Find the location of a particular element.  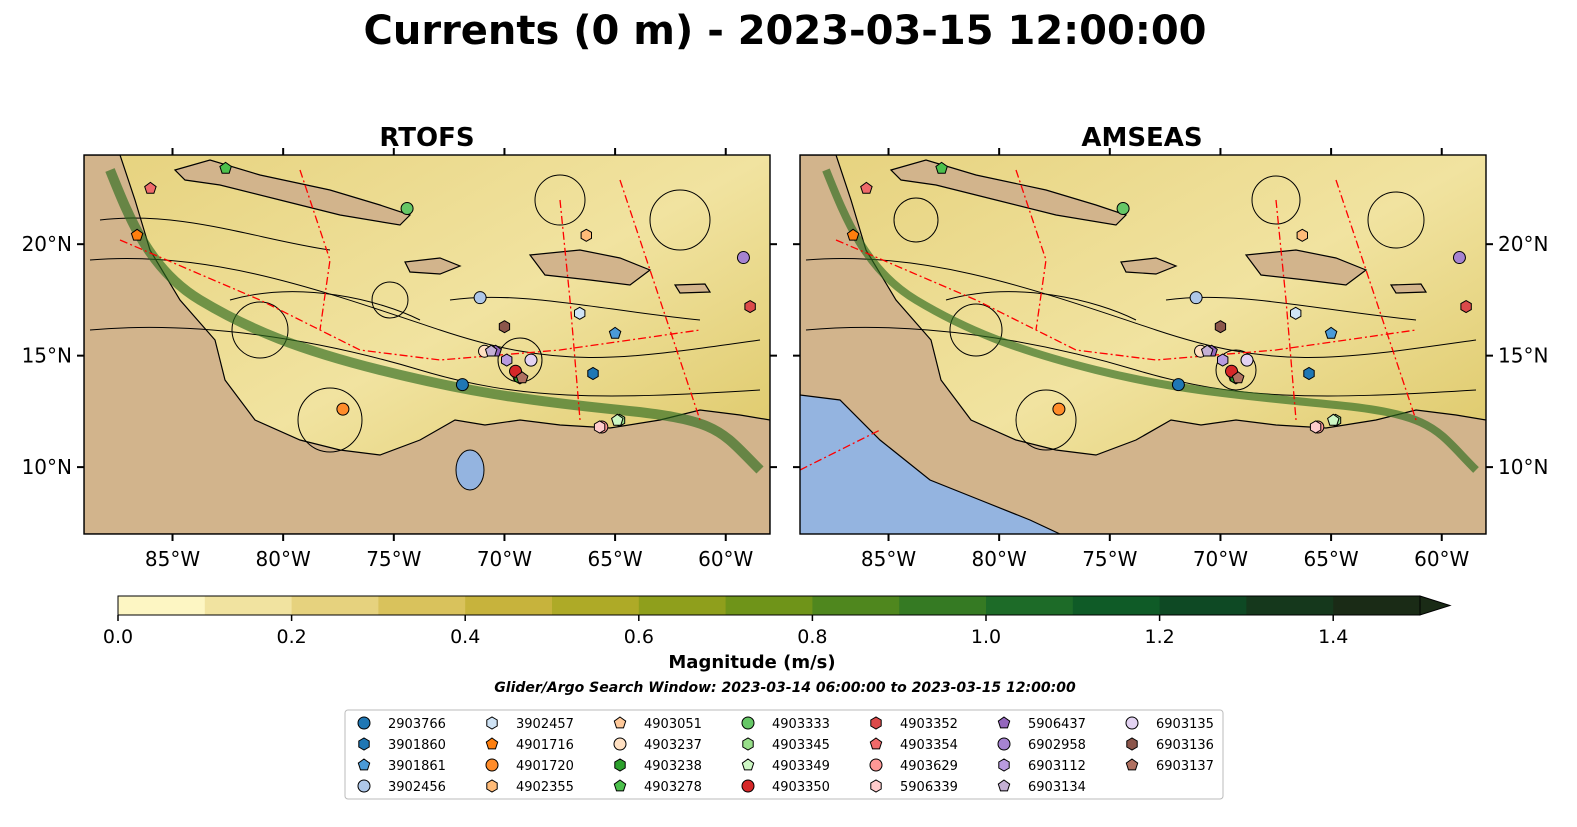

colorbar-tick-label: 1.4 is located at coordinates (1333, 637).